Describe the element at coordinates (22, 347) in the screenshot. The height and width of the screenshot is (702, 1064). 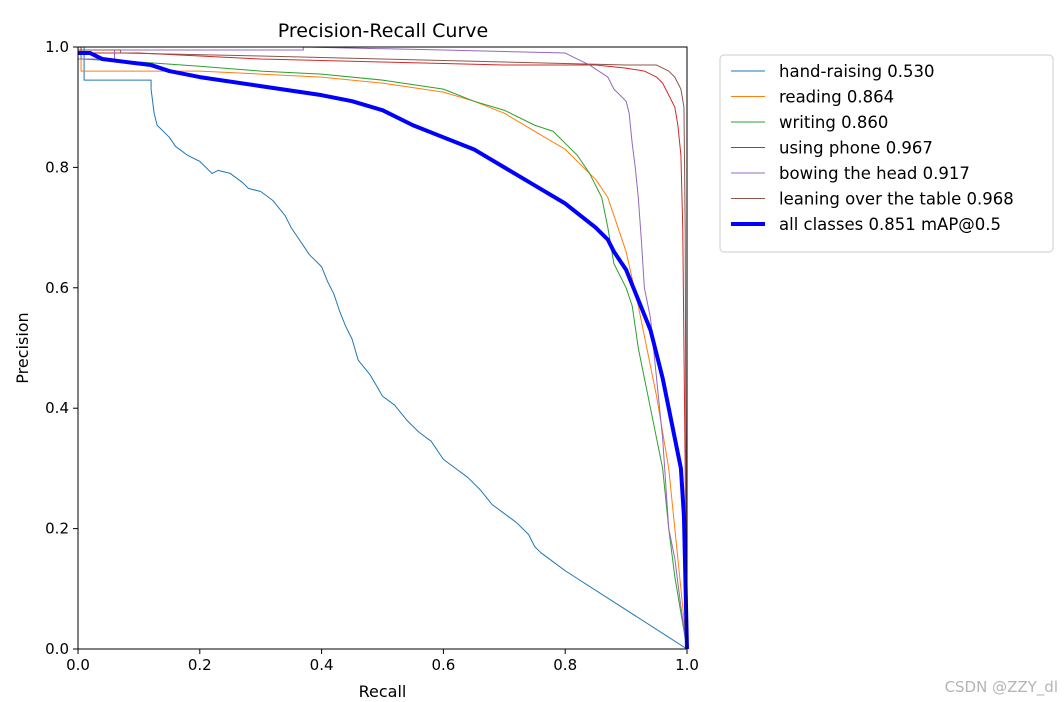
I see `y-axis-label: Precision` at that location.